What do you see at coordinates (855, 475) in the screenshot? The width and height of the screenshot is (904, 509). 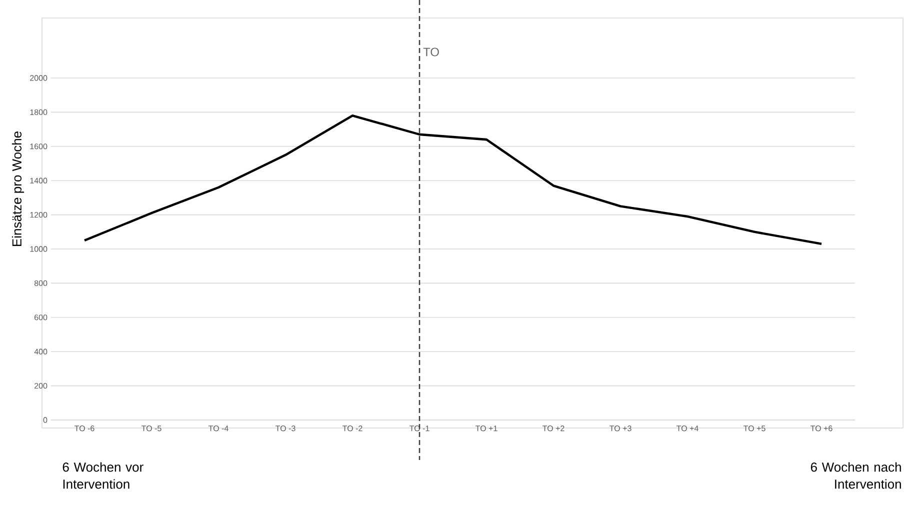 I see `text: 6 Wochen nach Intervention` at bounding box center [855, 475].